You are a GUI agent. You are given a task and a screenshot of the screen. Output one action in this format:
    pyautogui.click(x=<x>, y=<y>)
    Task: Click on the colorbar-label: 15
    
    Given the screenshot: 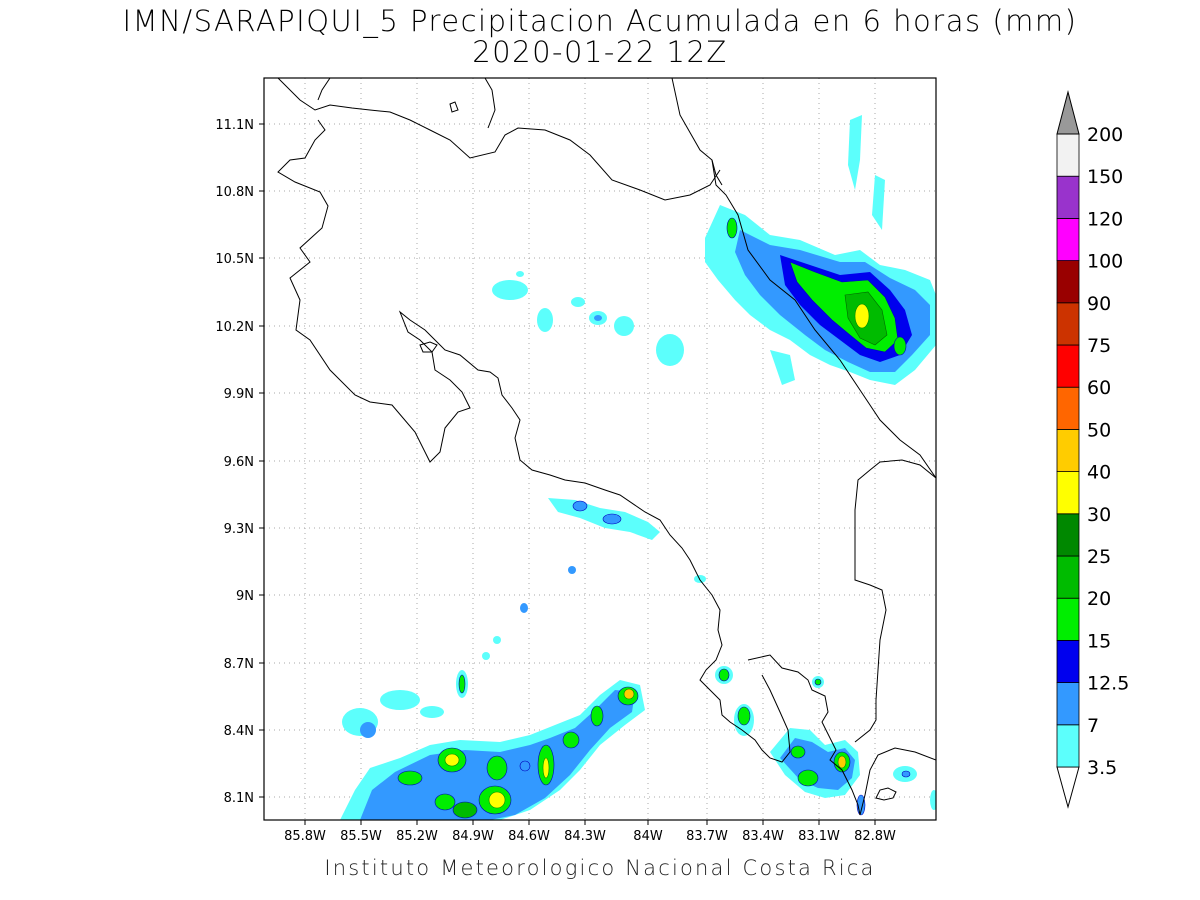 What is the action you would take?
    pyautogui.click(x=1099, y=641)
    